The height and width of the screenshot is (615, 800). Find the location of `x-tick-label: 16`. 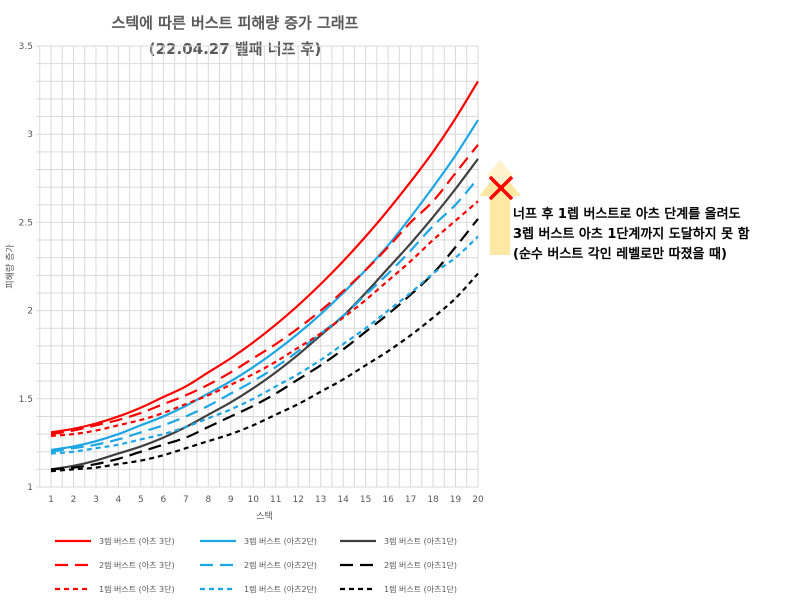

x-tick-label: 16 is located at coordinates (388, 500).